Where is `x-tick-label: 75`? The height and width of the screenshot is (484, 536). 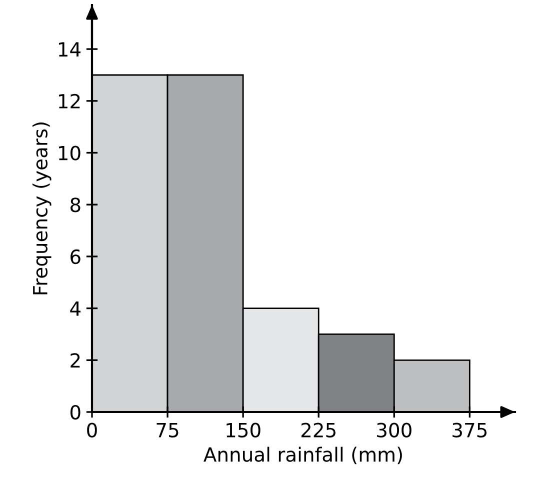 x-tick-label: 75 is located at coordinates (167, 430).